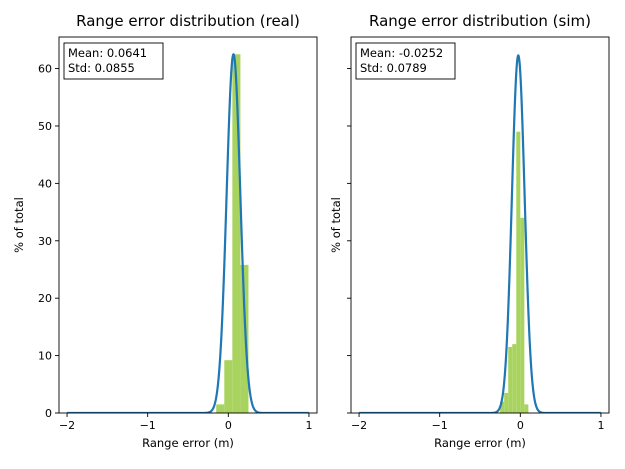 The image size is (625, 469). I want to click on y-tick-label: 40, so click(45, 183).